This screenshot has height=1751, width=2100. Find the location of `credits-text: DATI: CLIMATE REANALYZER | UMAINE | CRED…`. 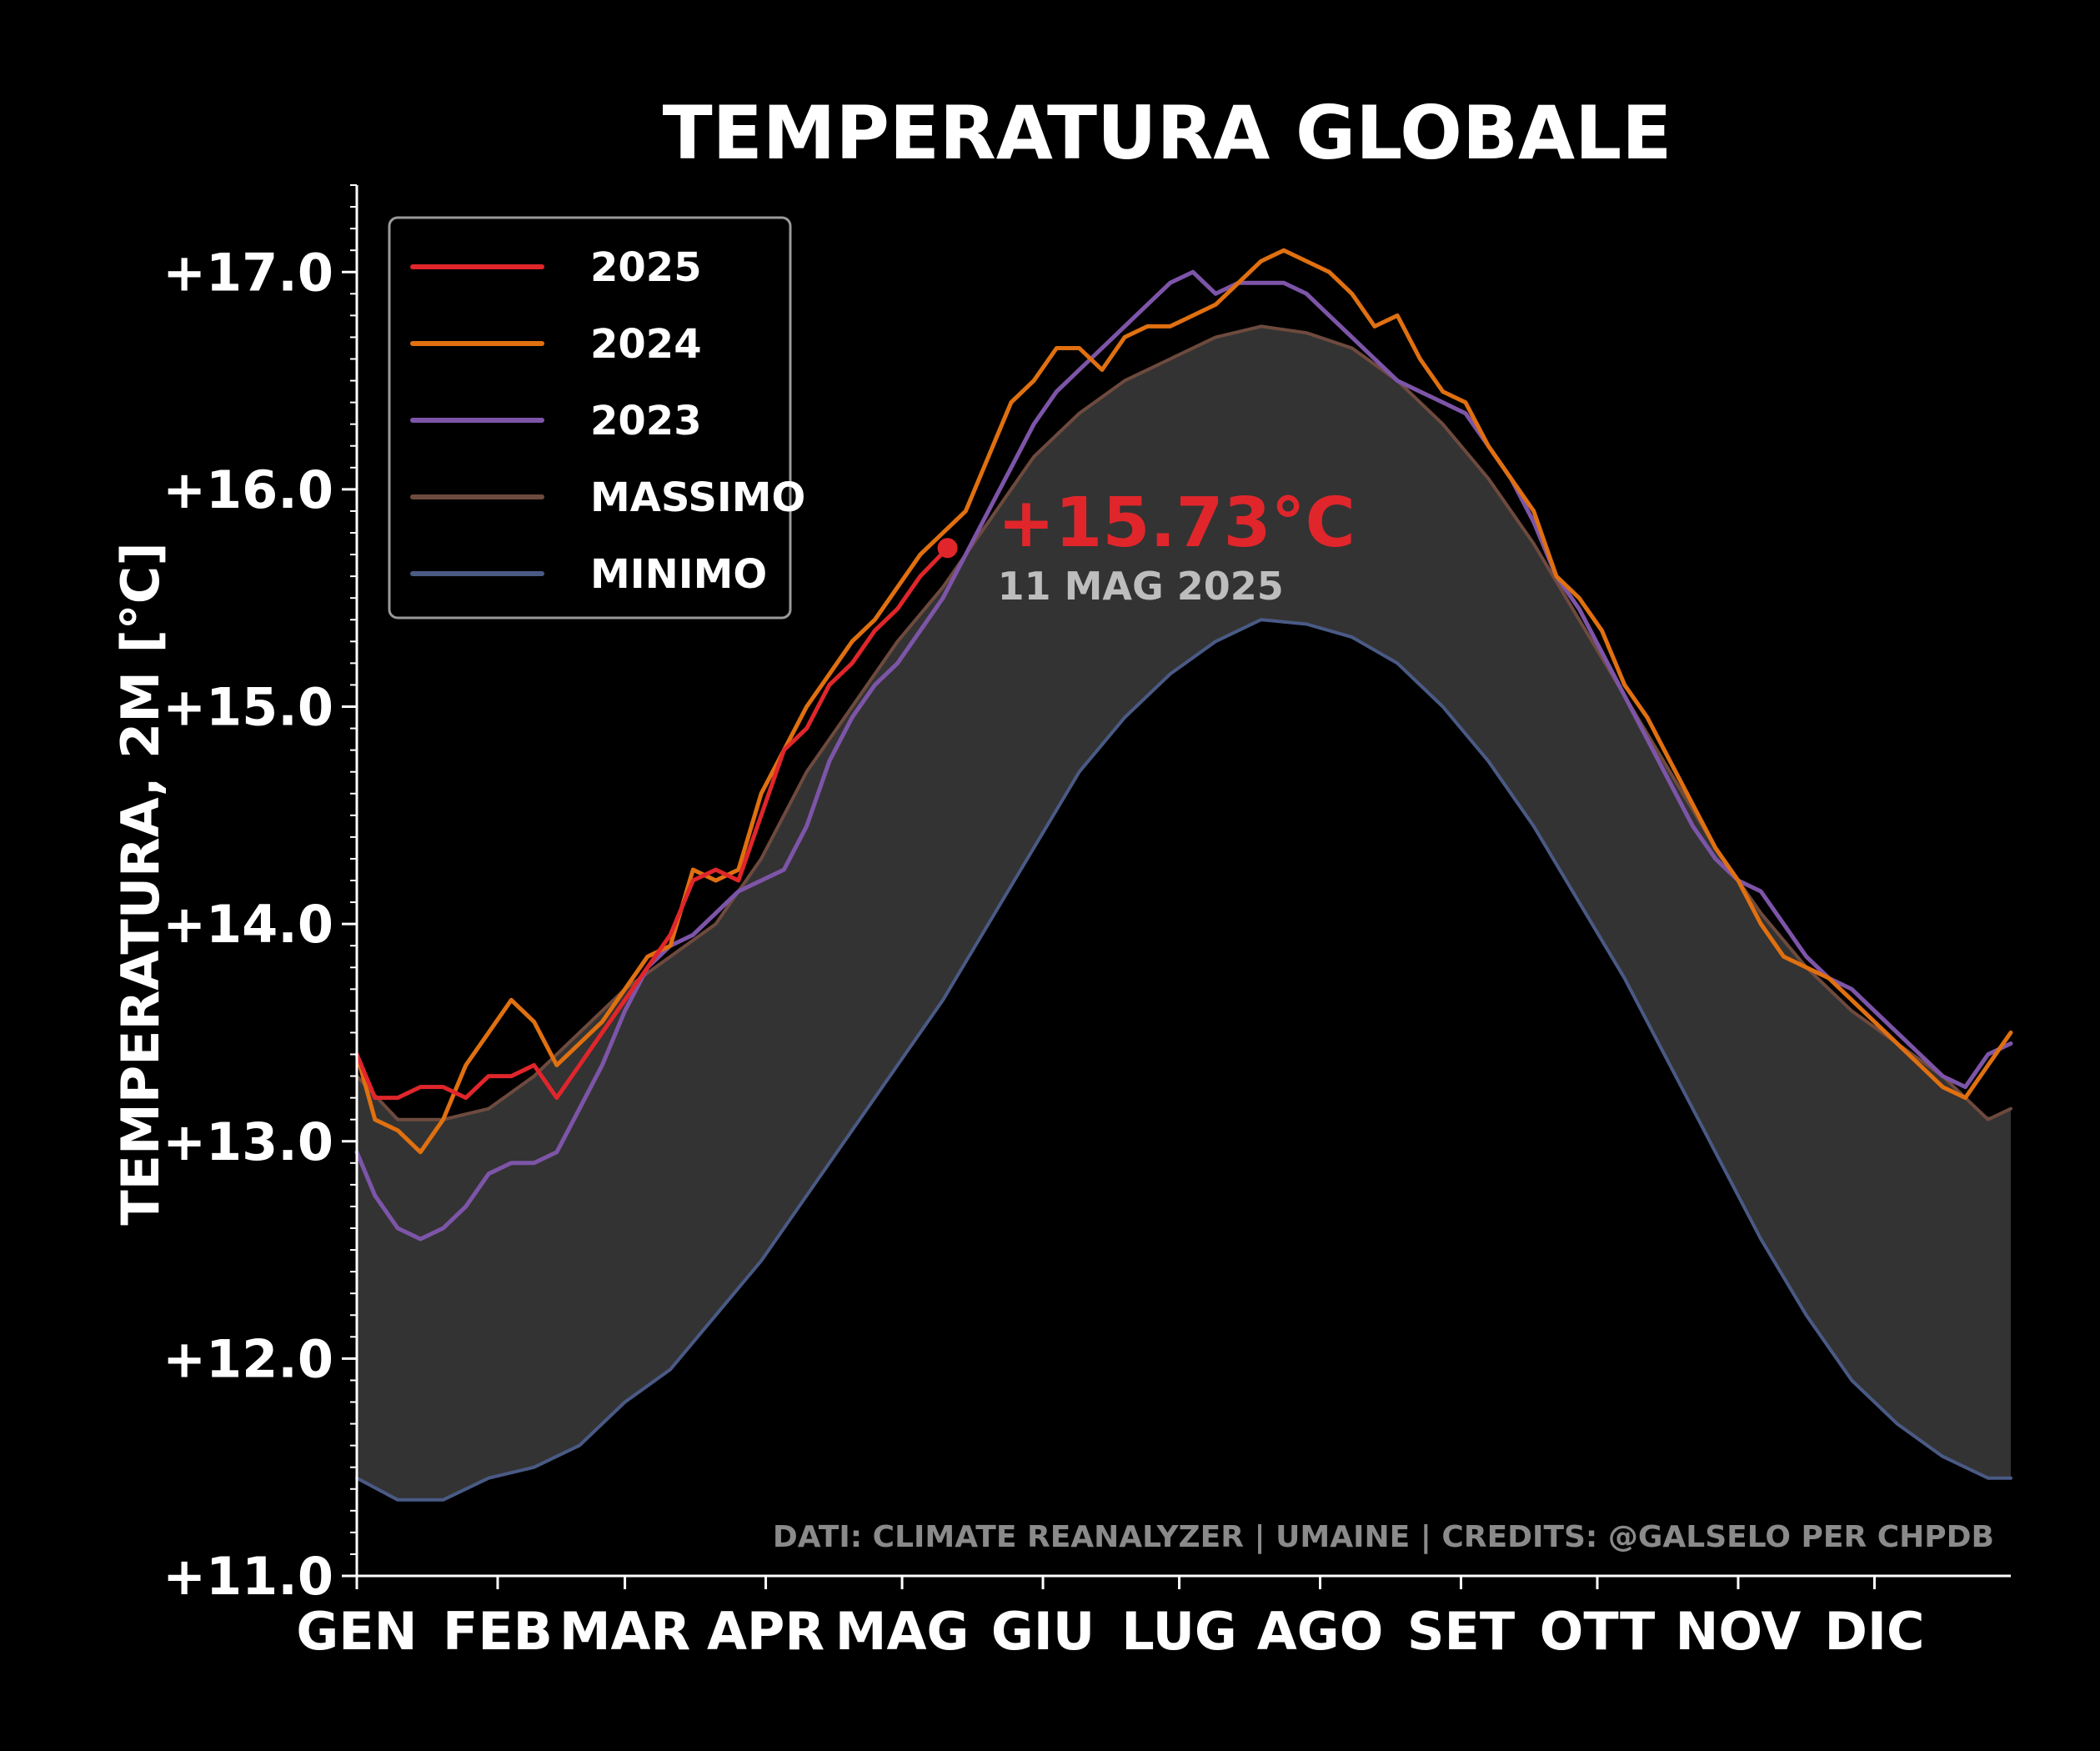

credits-text: DATI: CLIMATE REANALYZER | UMAINE | CRED… is located at coordinates (1383, 1537).